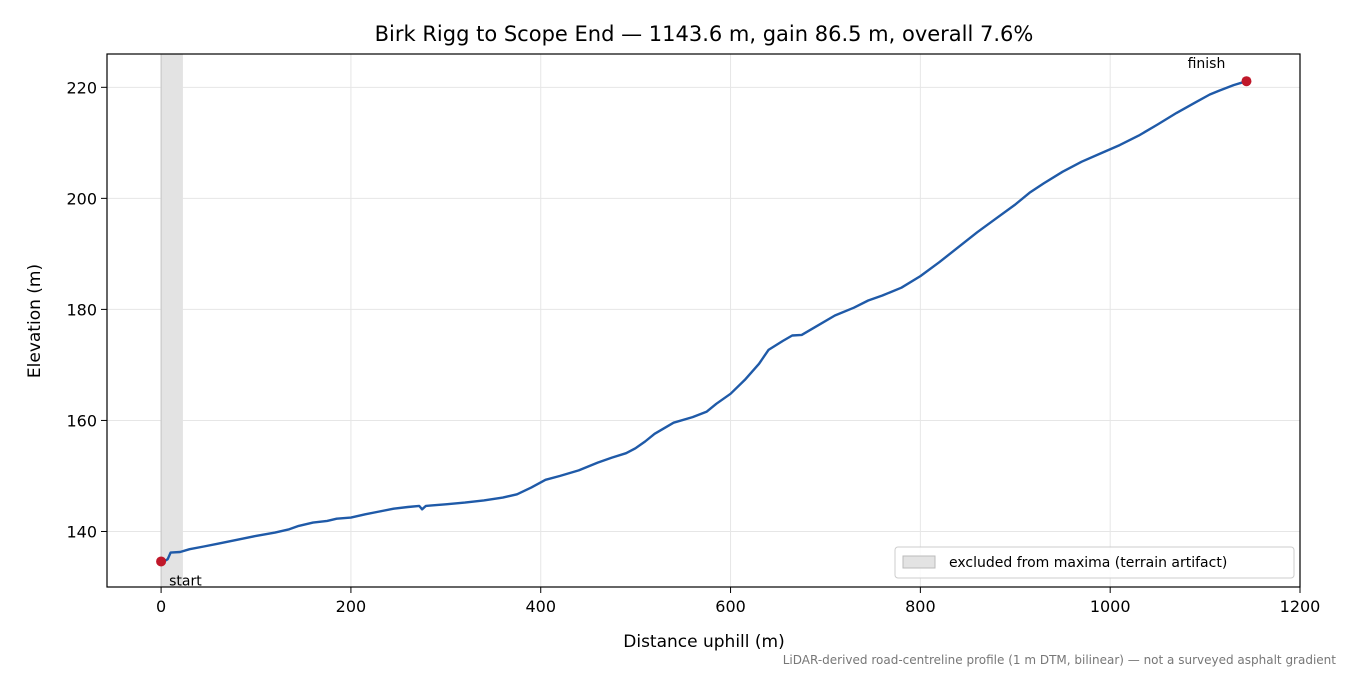  Describe the element at coordinates (1207, 64) in the screenshot. I see `marker-label-finish: finish` at that location.